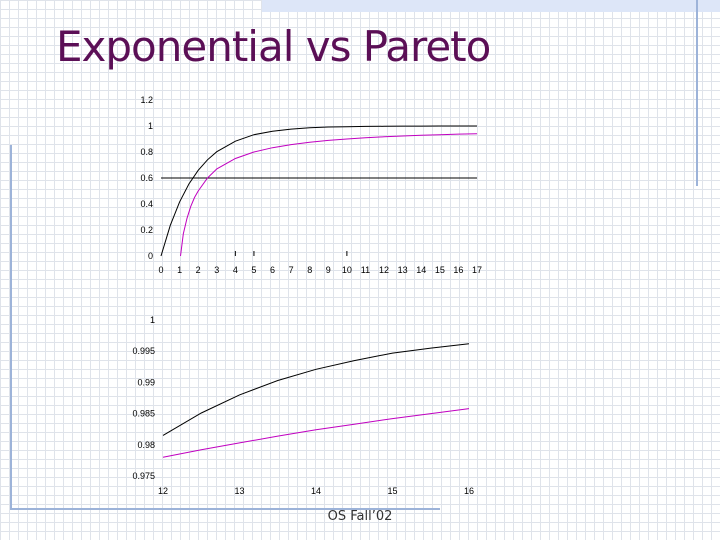  Describe the element at coordinates (160, 270) in the screenshot. I see `x-tick-label: 0` at that location.